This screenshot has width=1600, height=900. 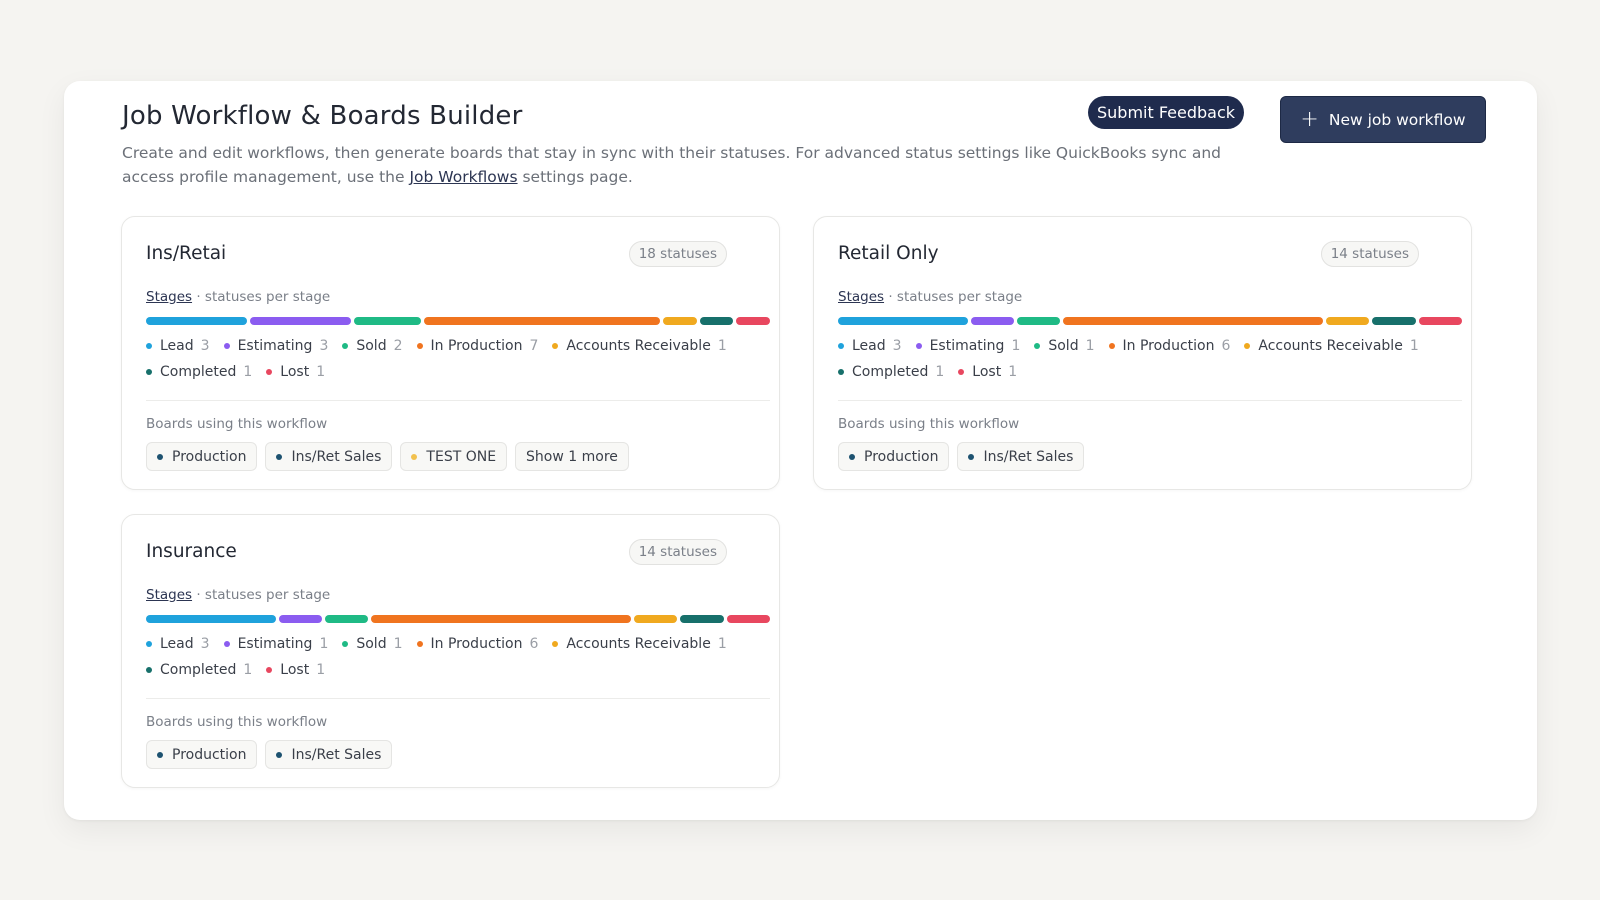 I want to click on sold-dot-icon, so click(x=345, y=644).